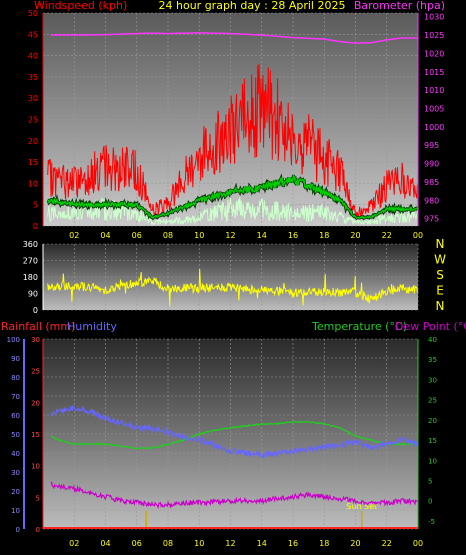 This screenshot has width=466, height=555. I want to click on wind-direction-line, so click(233, 287).